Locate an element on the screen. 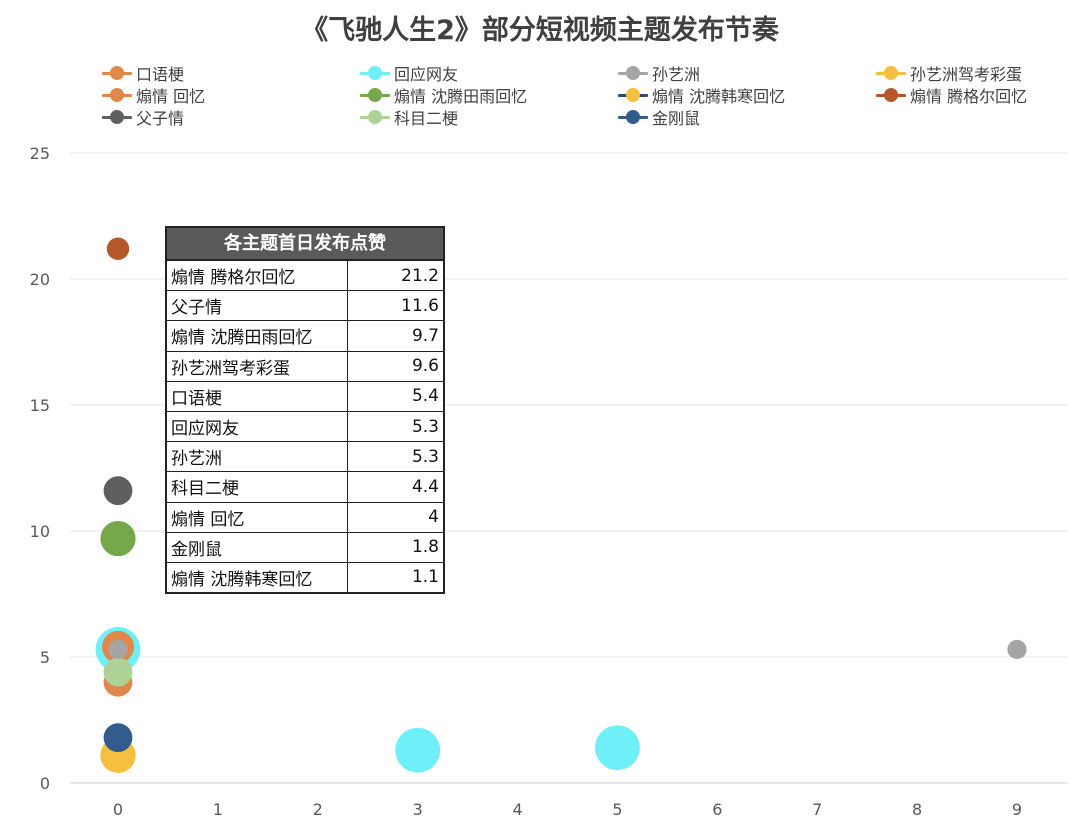 This screenshot has width=1080, height=828. legend-label: 孙艺洲 is located at coordinates (676, 74).